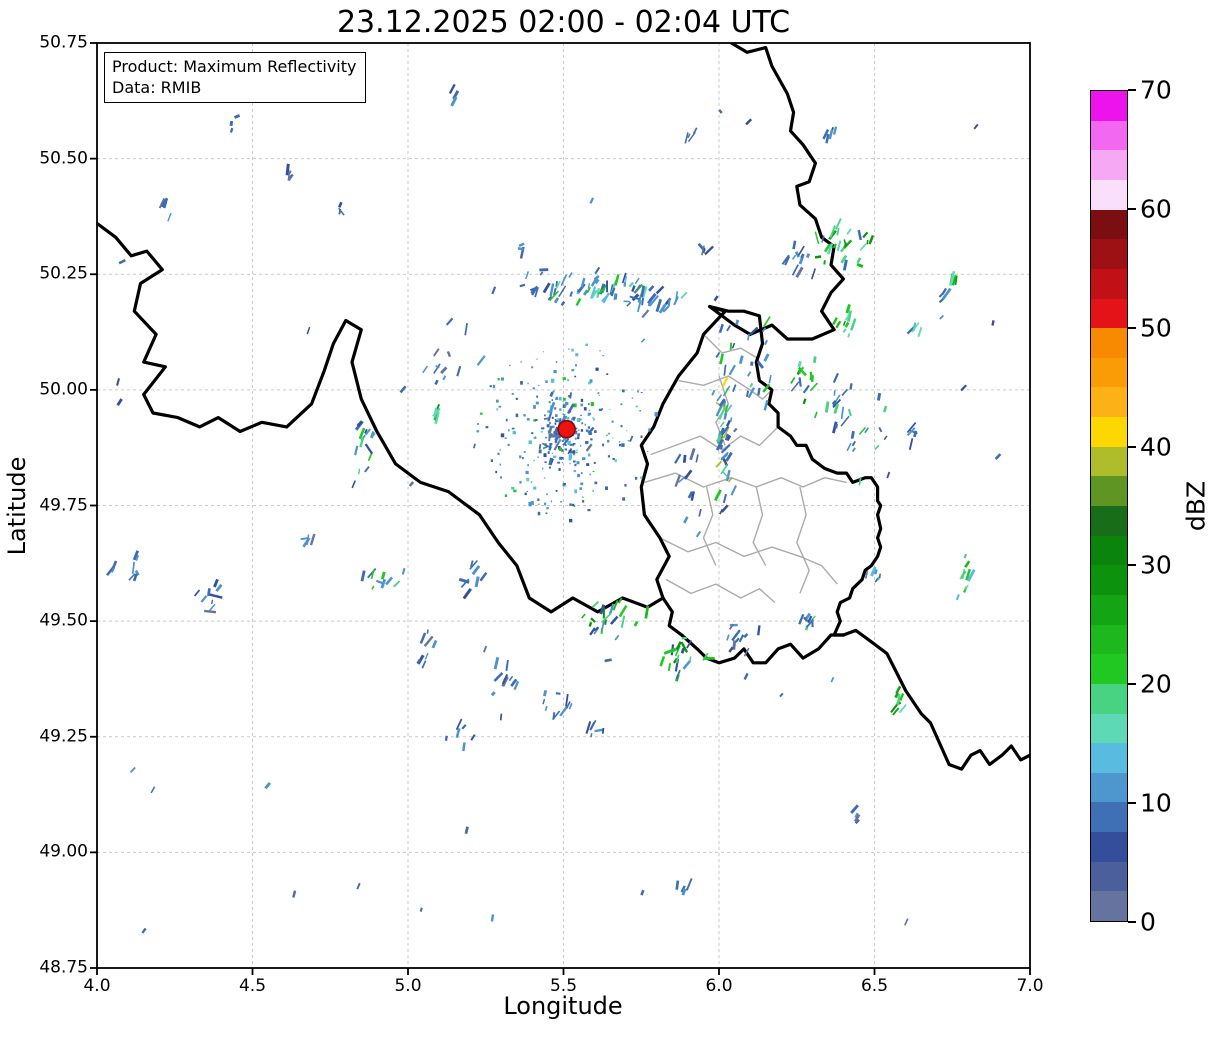  Describe the element at coordinates (97, 986) in the screenshot. I see `x-tick-label: 4.0` at that location.